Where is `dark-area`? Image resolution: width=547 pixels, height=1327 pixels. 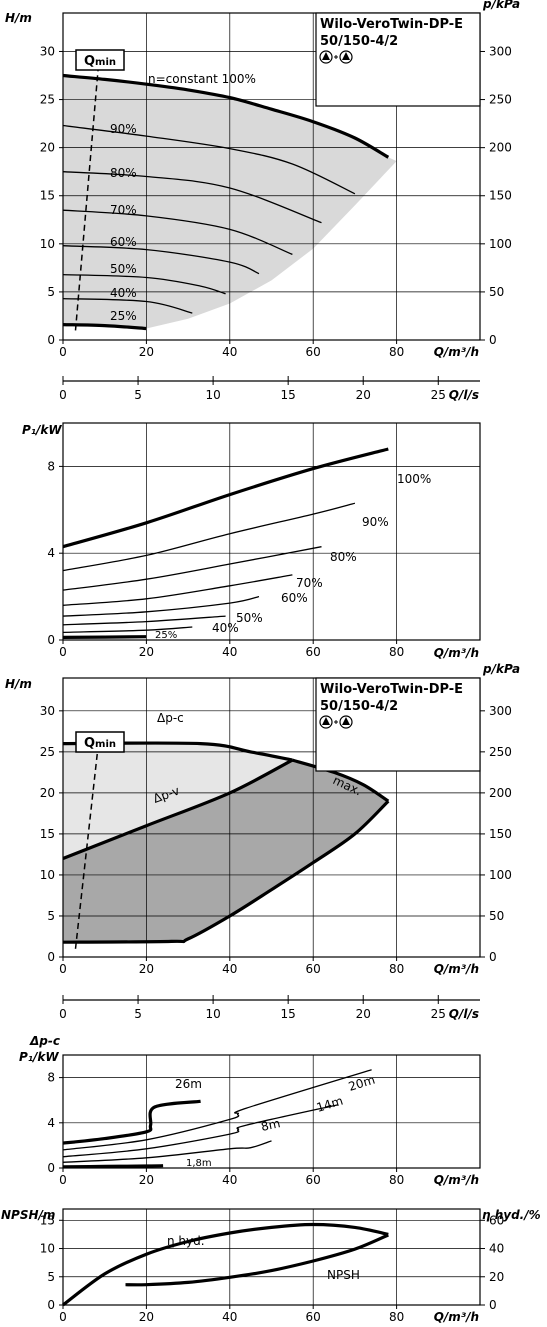
dark-area is located at coordinates (226, 851).